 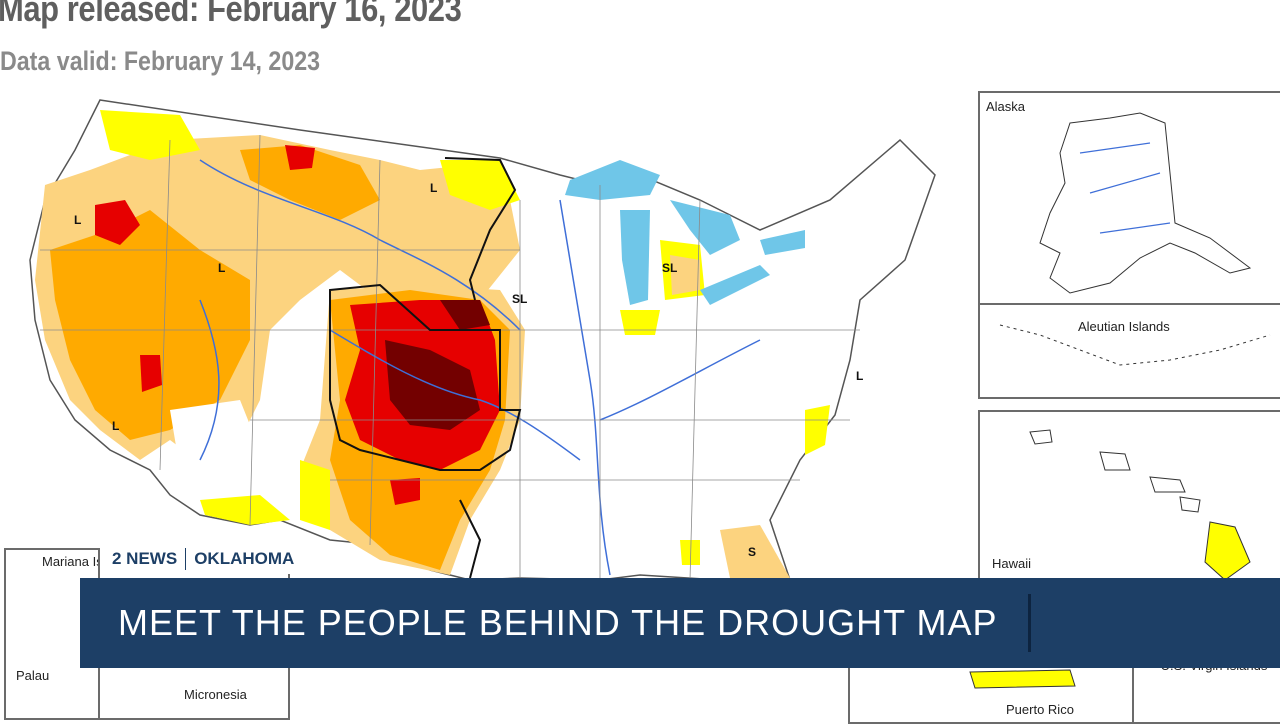 I want to click on impact-mark-idaho: L, so click(x=221, y=268).